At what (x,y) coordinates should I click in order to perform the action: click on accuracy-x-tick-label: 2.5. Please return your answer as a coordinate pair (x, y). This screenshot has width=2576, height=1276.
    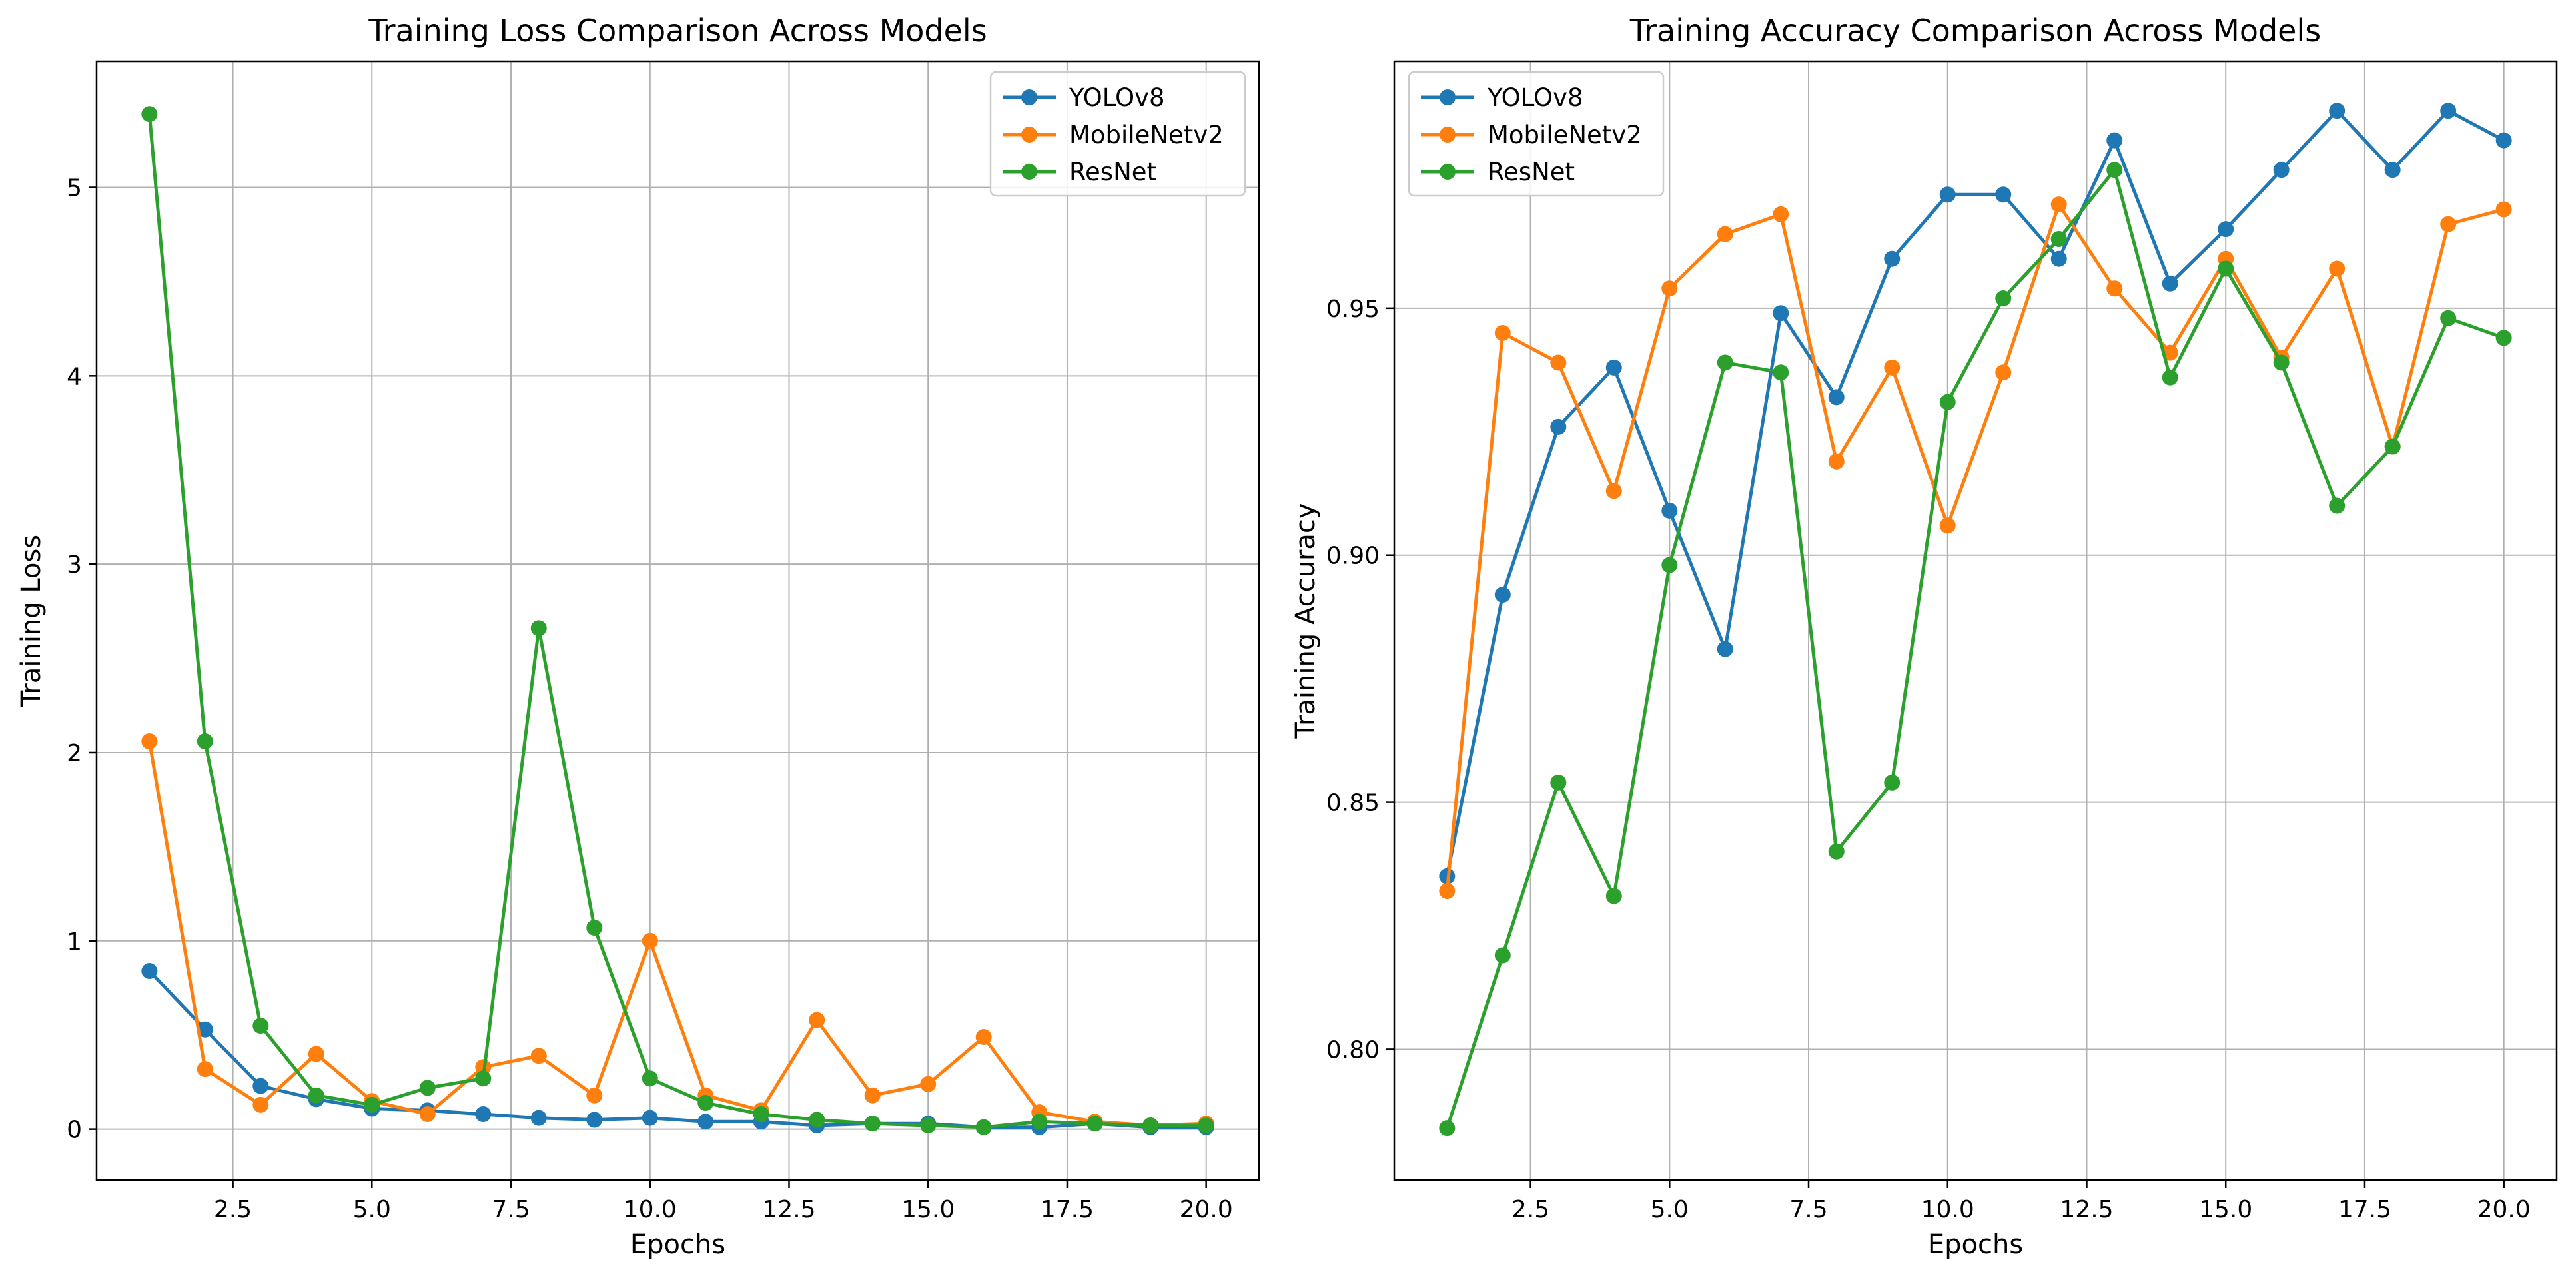
    Looking at the image, I should click on (1530, 1209).